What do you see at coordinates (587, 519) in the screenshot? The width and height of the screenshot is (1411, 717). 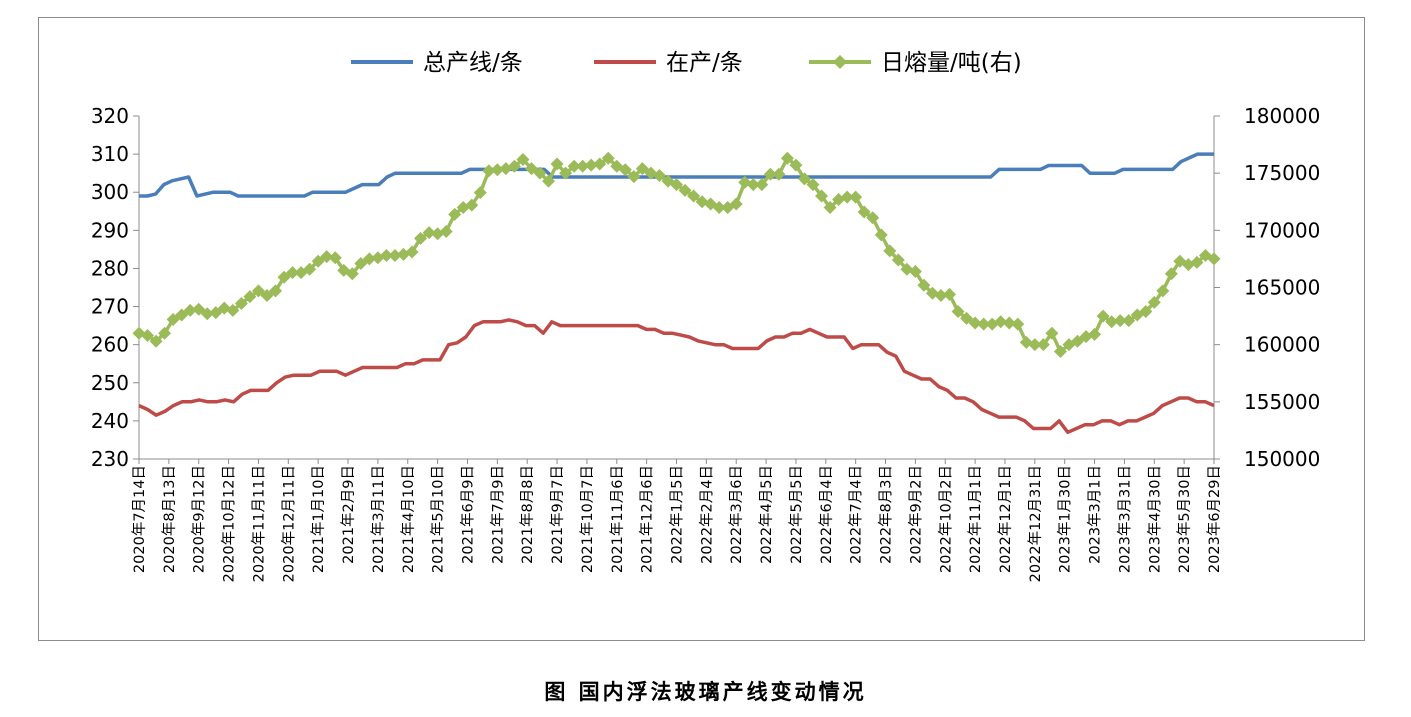 I see `x-tick-label: 2021年10月7日` at bounding box center [587, 519].